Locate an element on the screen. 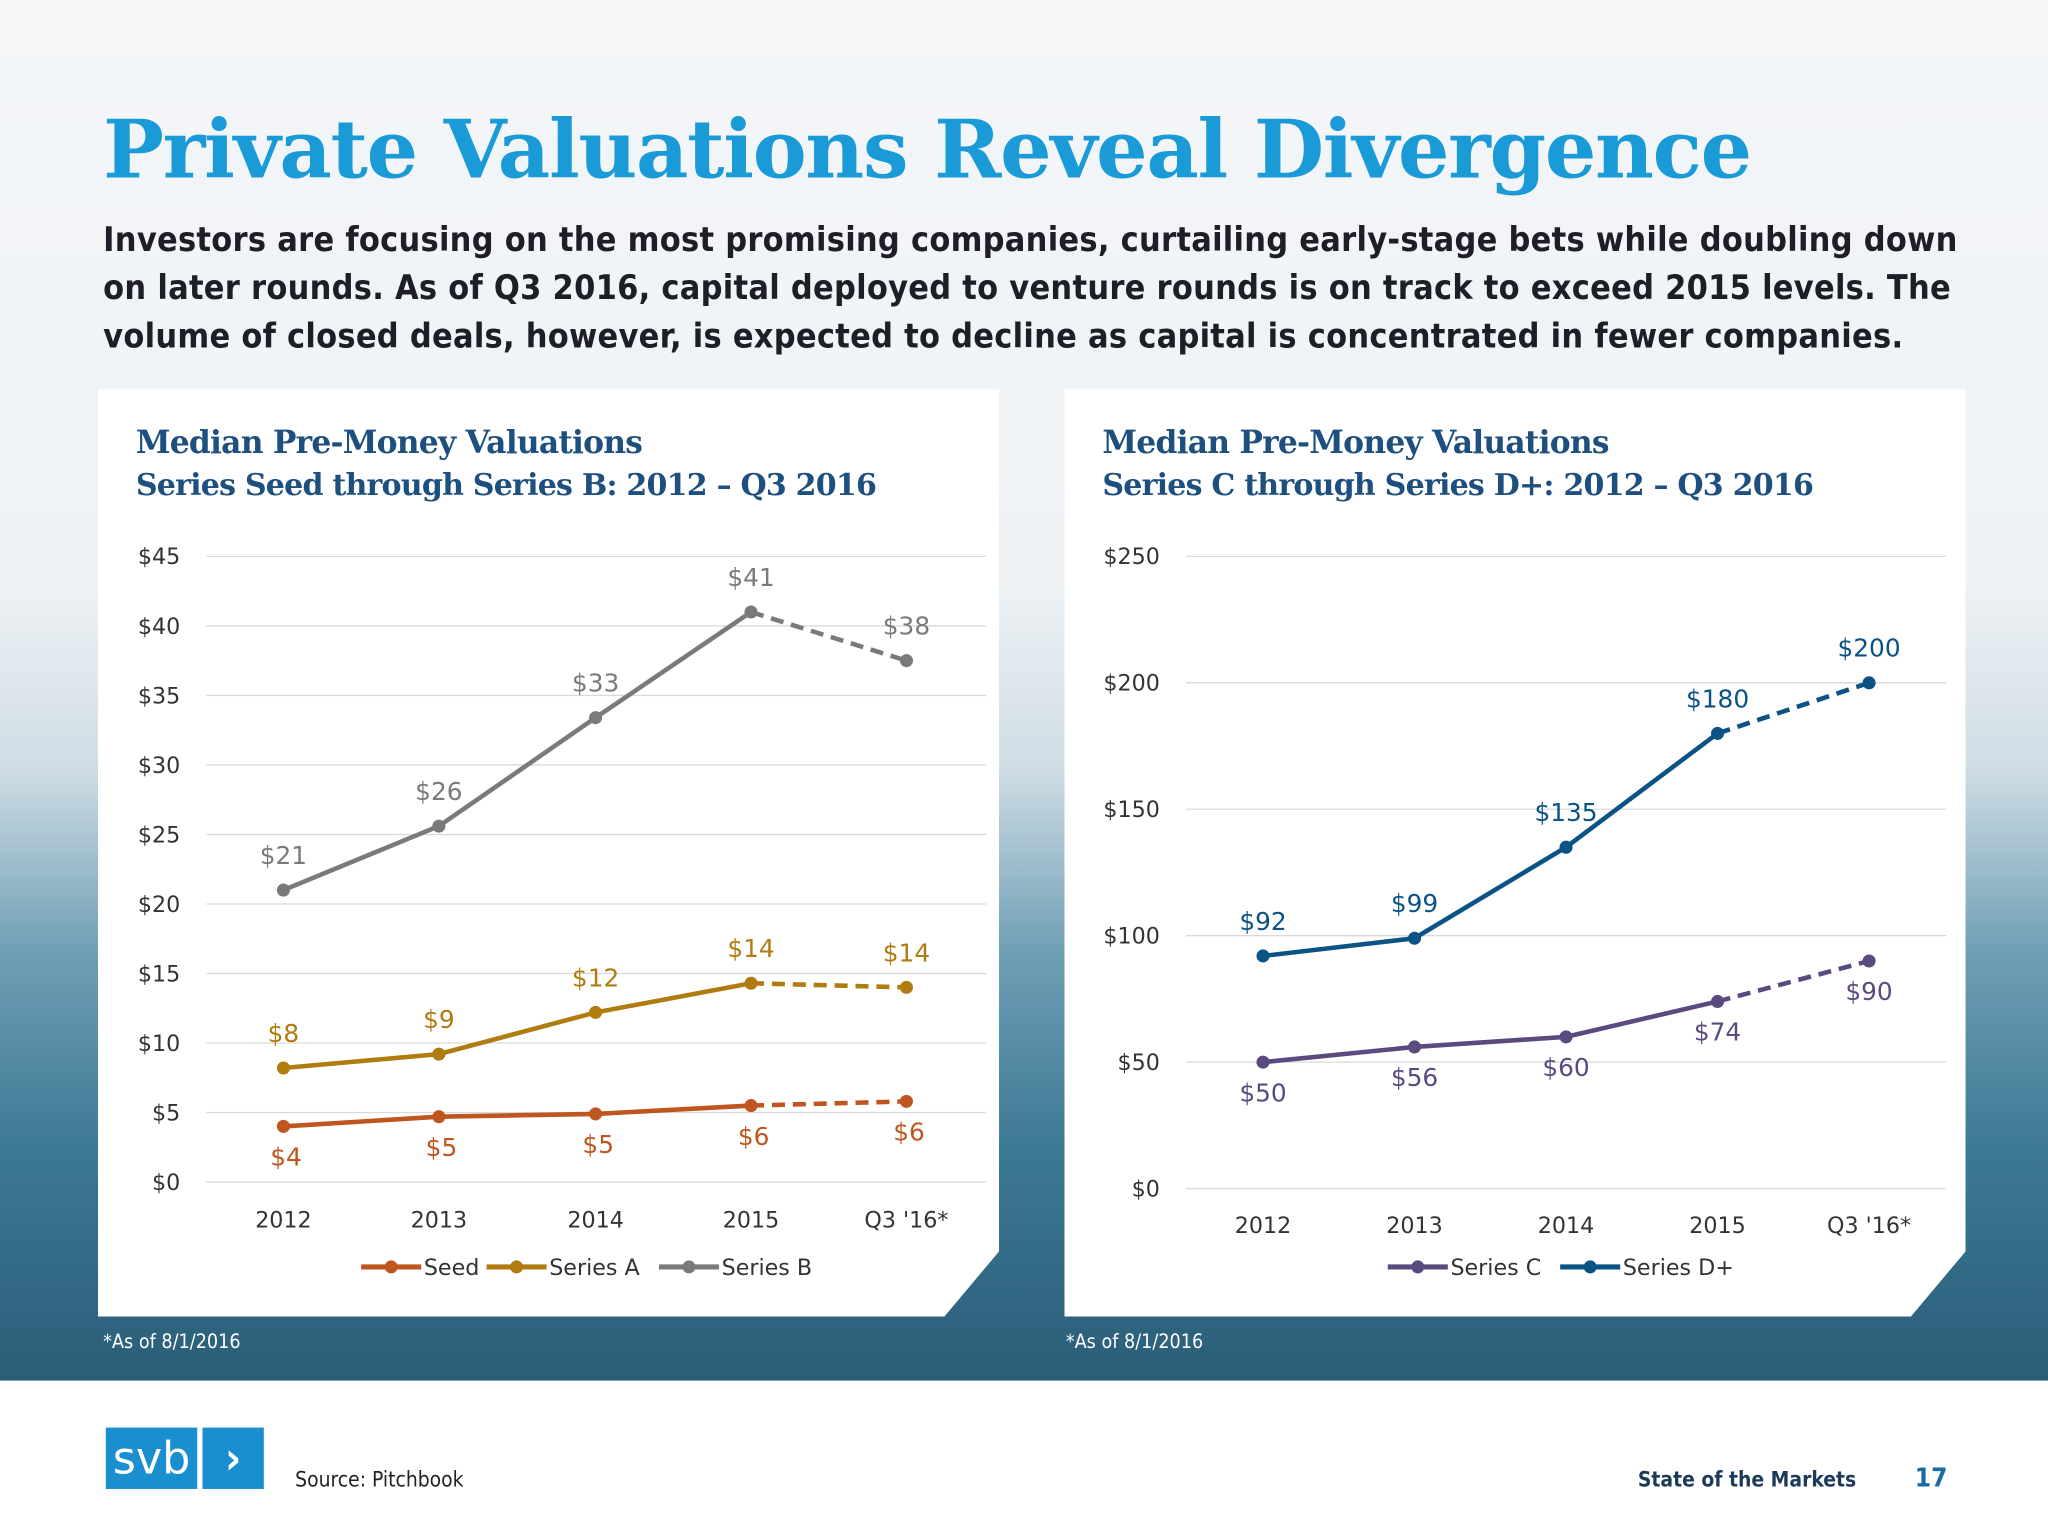  y-tick-label: $15 is located at coordinates (159, 974).